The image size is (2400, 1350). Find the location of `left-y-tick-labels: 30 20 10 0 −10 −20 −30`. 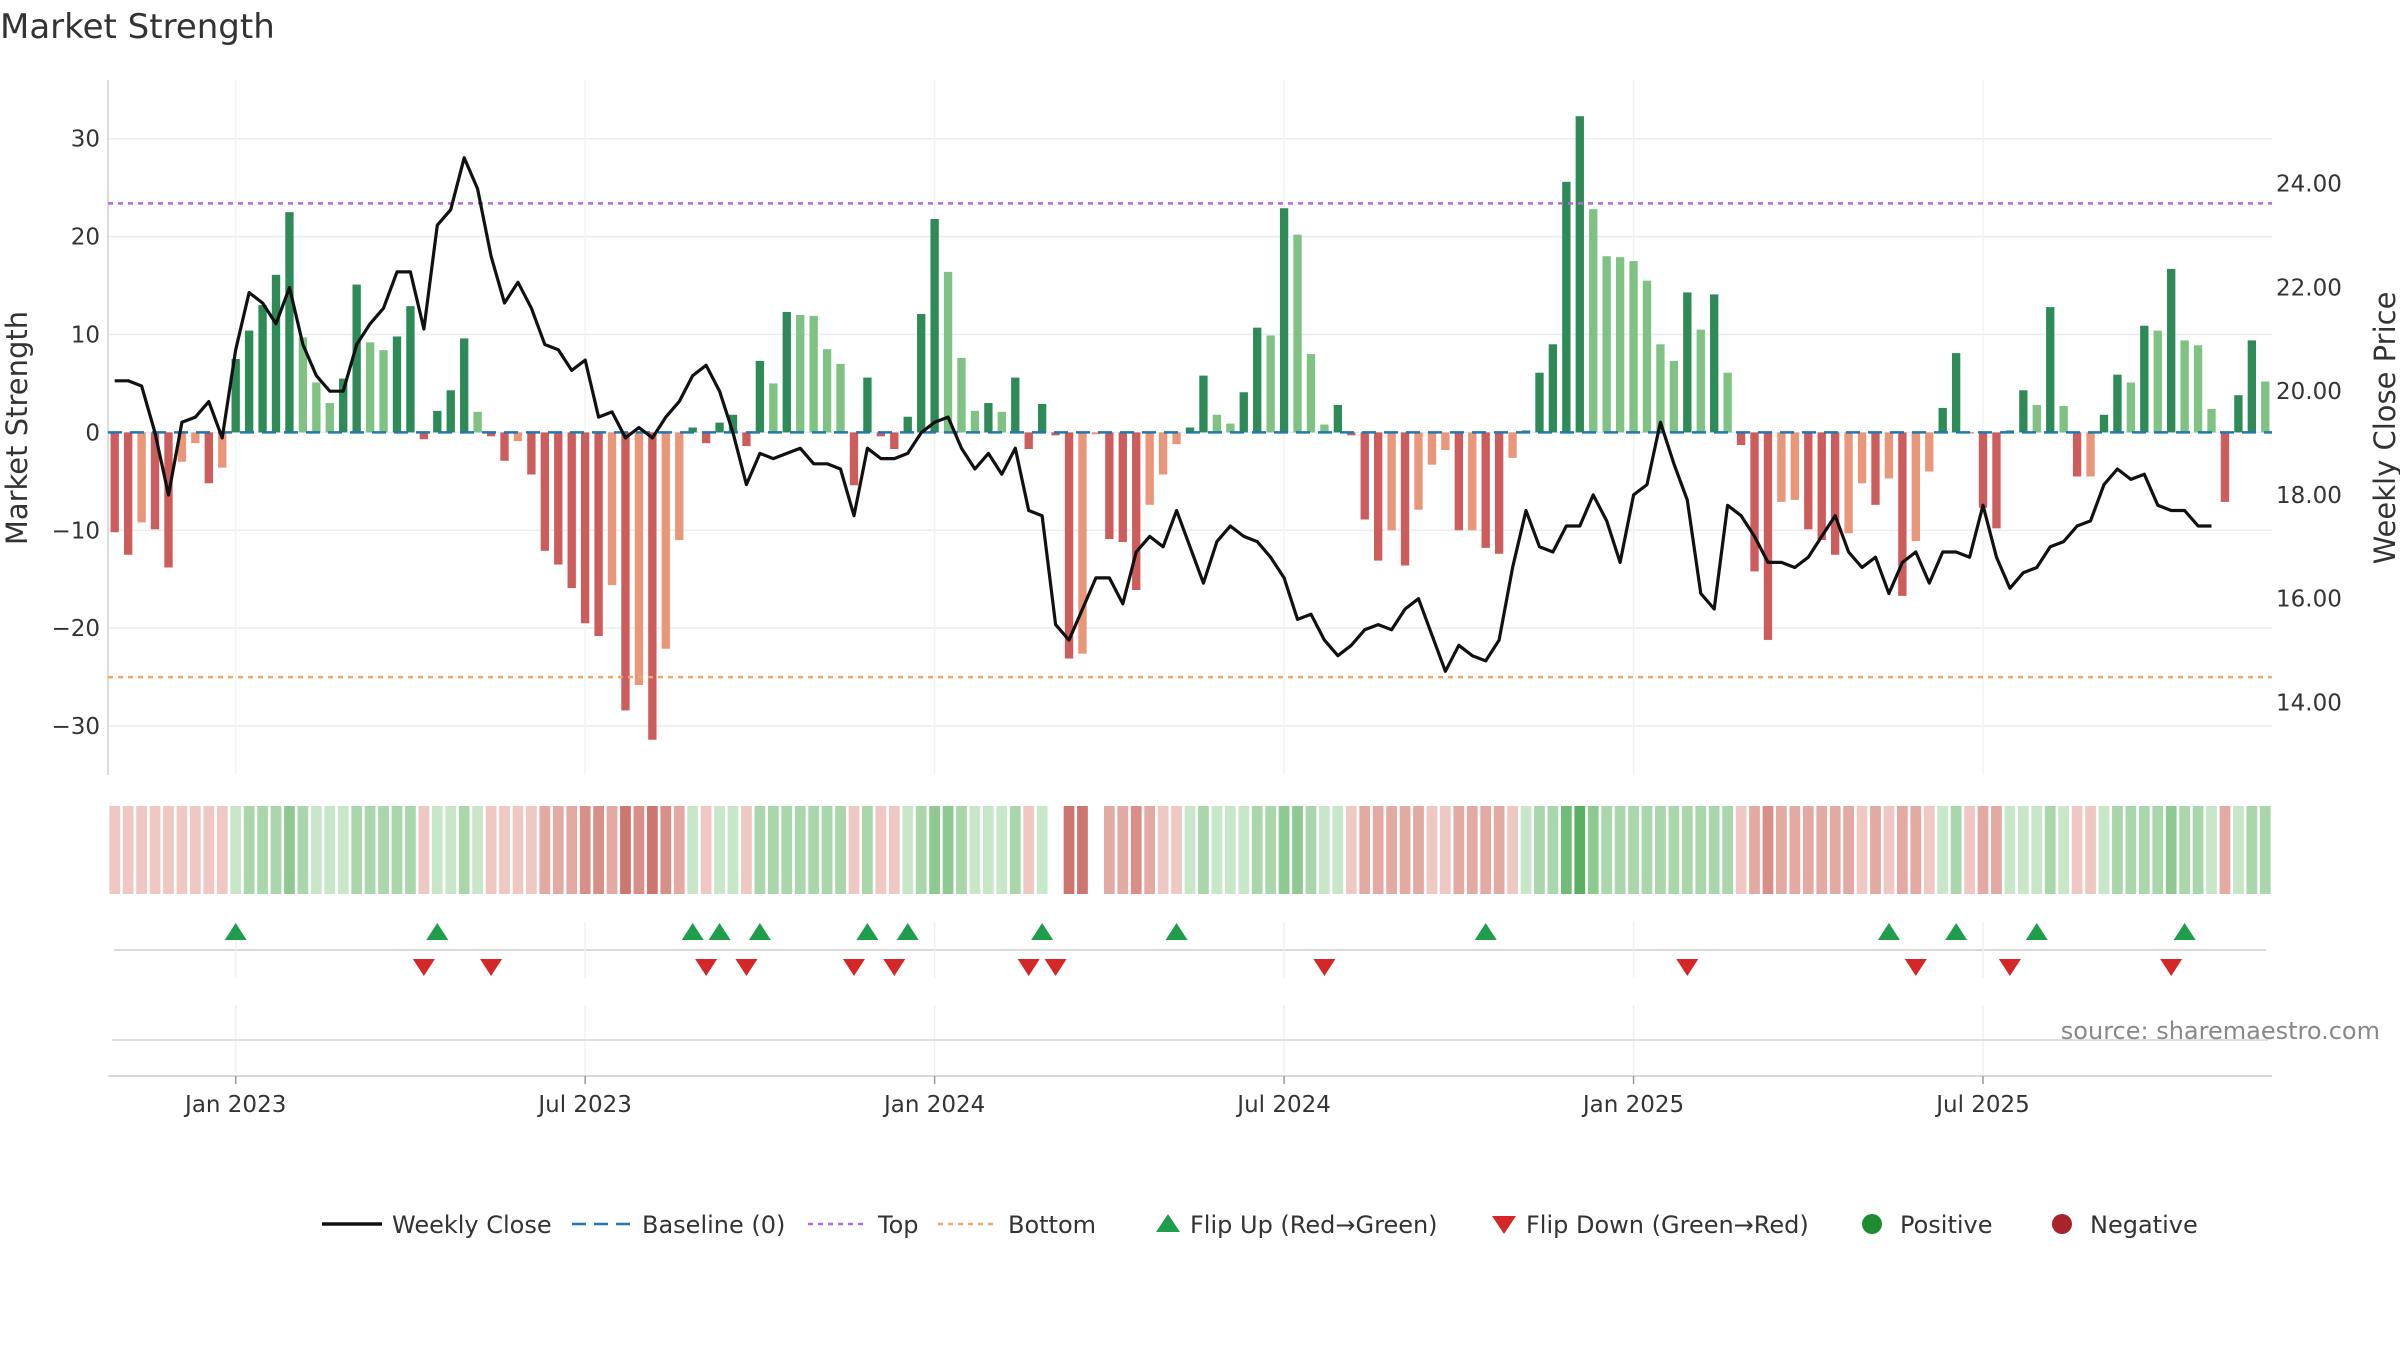

left-y-tick-labels: 30 20 10 0 −10 −20 −30 is located at coordinates (75, 433).